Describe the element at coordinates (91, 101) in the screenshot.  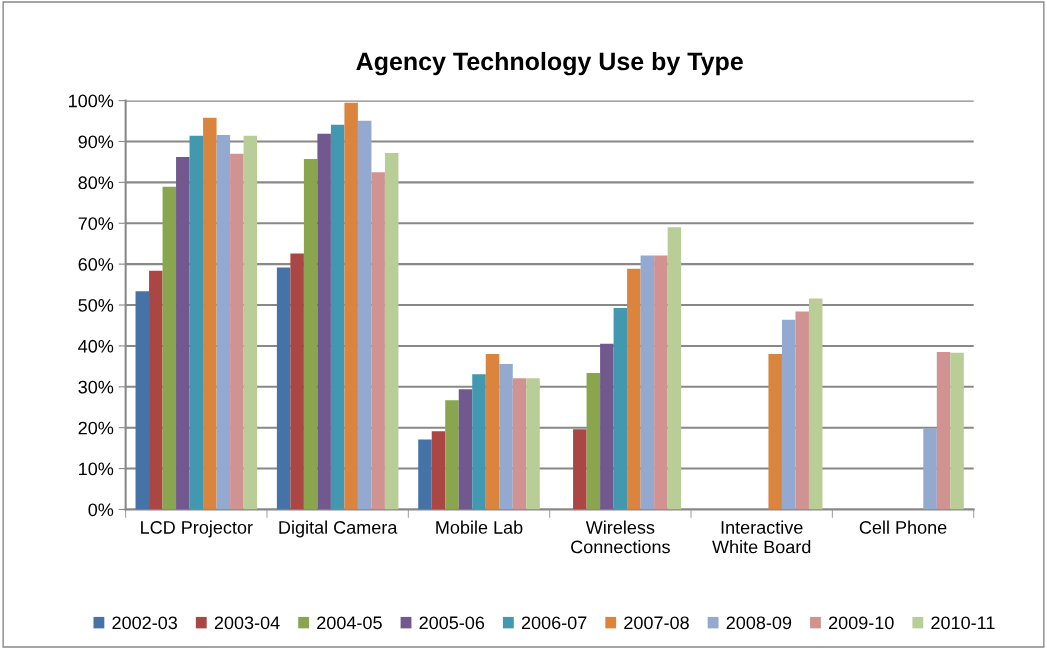
I see `y-tick-label: 100%` at that location.